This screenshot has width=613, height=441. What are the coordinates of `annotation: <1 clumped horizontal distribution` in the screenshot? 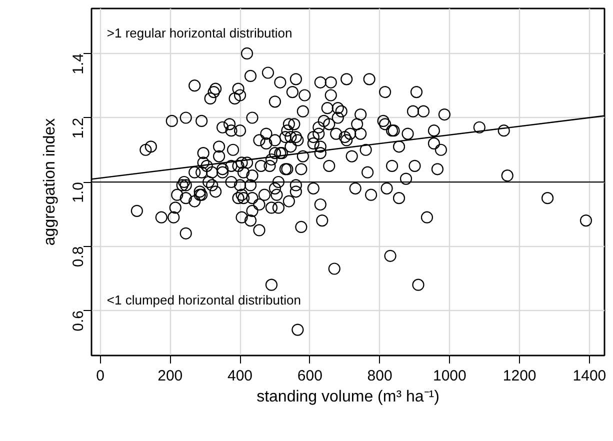 It's located at (203, 300).